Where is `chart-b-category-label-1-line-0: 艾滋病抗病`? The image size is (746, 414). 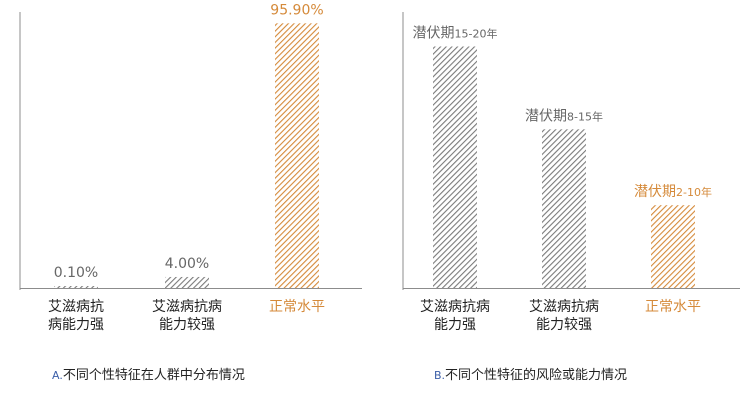 chart-b-category-label-1-line-0: 艾滋病抗病 is located at coordinates (564, 307).